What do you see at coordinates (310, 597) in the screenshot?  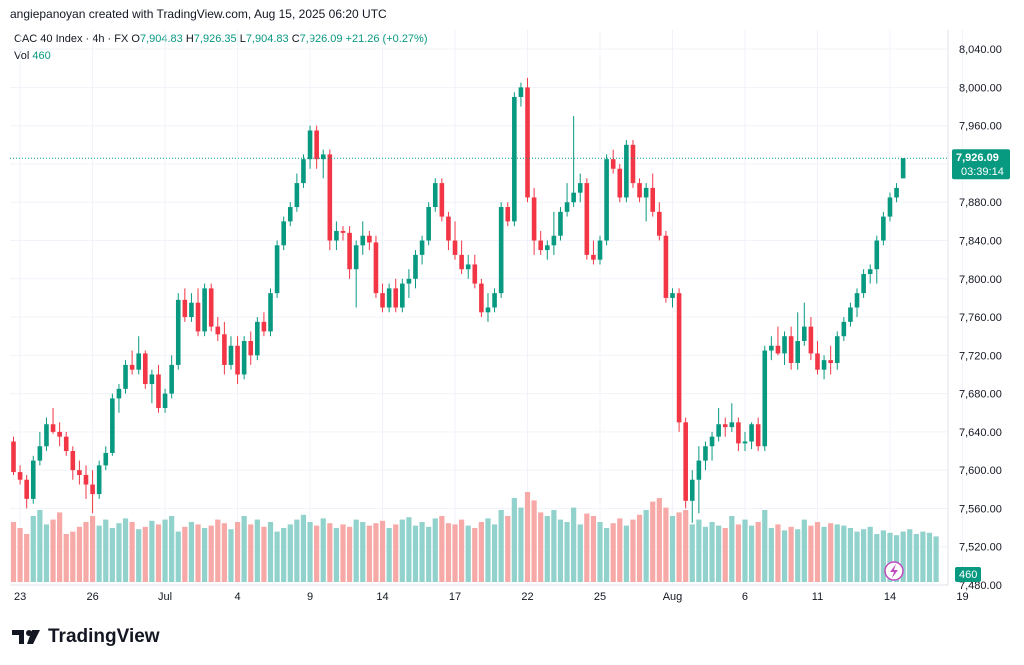 I see `time-tick-label: 9` at bounding box center [310, 597].